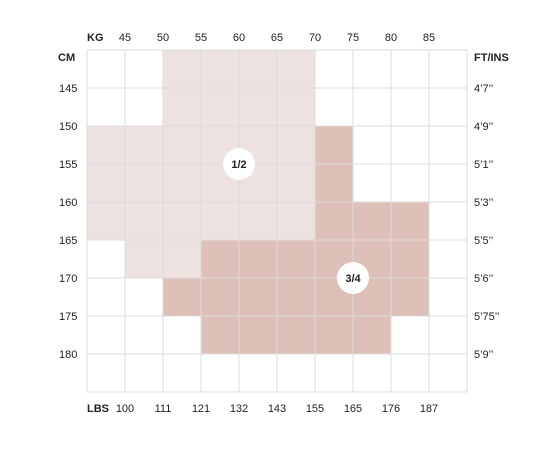 The width and height of the screenshot is (551, 472). What do you see at coordinates (163, 409) in the screenshot?
I see `lbs-tick-label: 111` at bounding box center [163, 409].